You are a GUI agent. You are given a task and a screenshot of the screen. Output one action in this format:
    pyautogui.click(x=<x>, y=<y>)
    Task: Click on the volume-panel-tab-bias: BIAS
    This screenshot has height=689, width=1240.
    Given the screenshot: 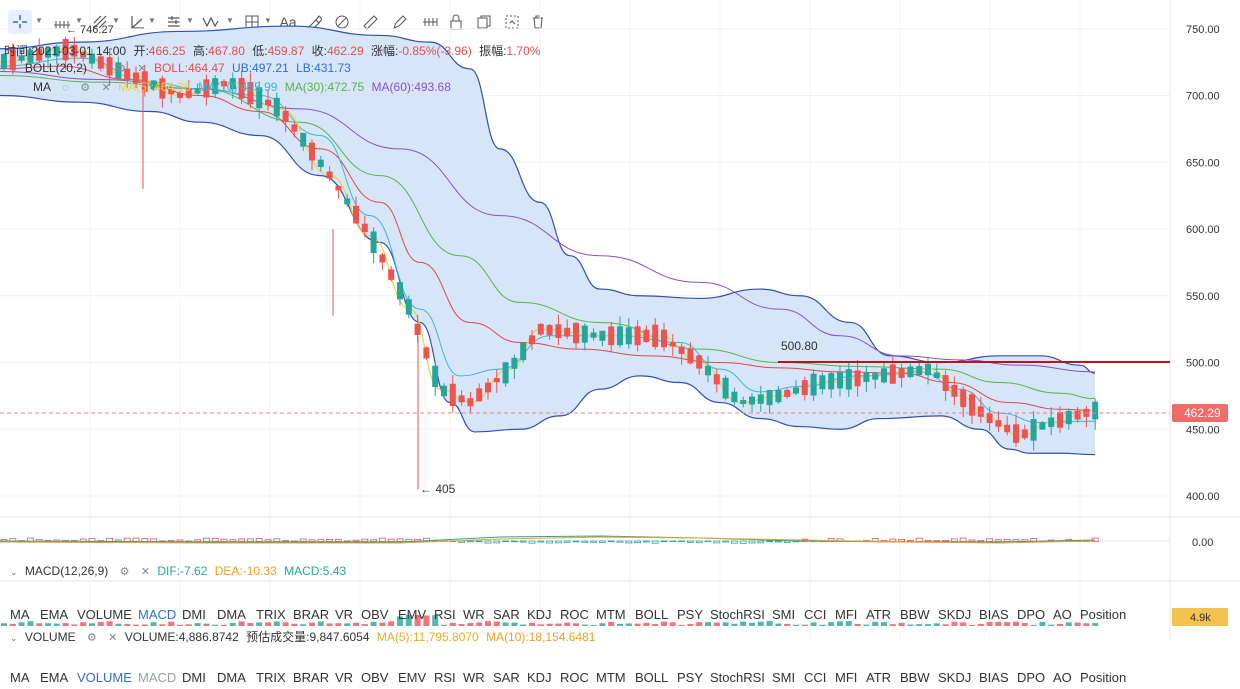 What is the action you would take?
    pyautogui.click(x=994, y=677)
    